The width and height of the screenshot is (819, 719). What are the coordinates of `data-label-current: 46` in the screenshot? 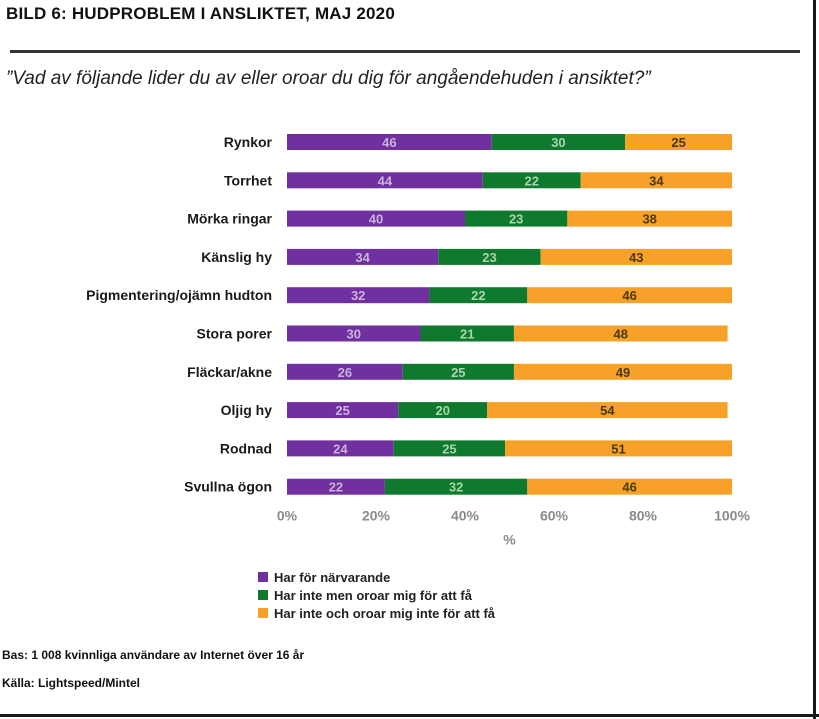 It's located at (389, 142).